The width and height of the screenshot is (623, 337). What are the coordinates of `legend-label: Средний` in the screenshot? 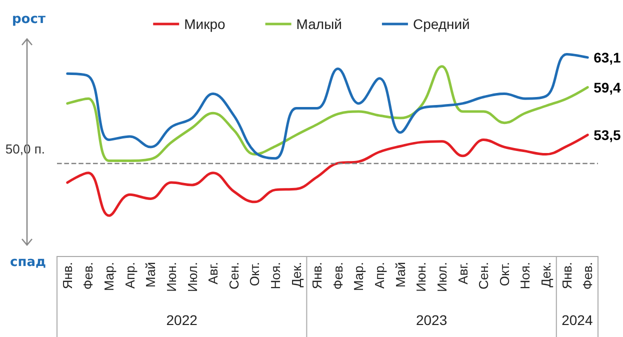 It's located at (441, 24).